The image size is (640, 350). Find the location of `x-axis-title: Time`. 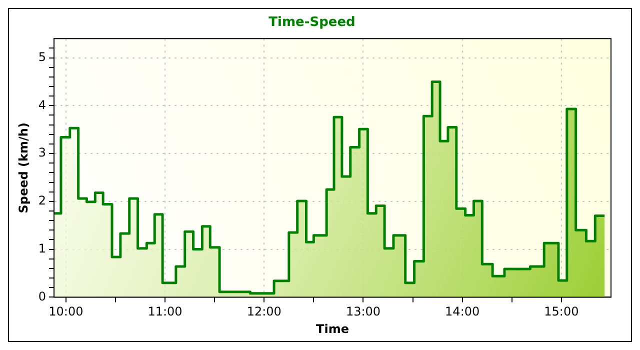

x-axis-title: Time is located at coordinates (332, 329).